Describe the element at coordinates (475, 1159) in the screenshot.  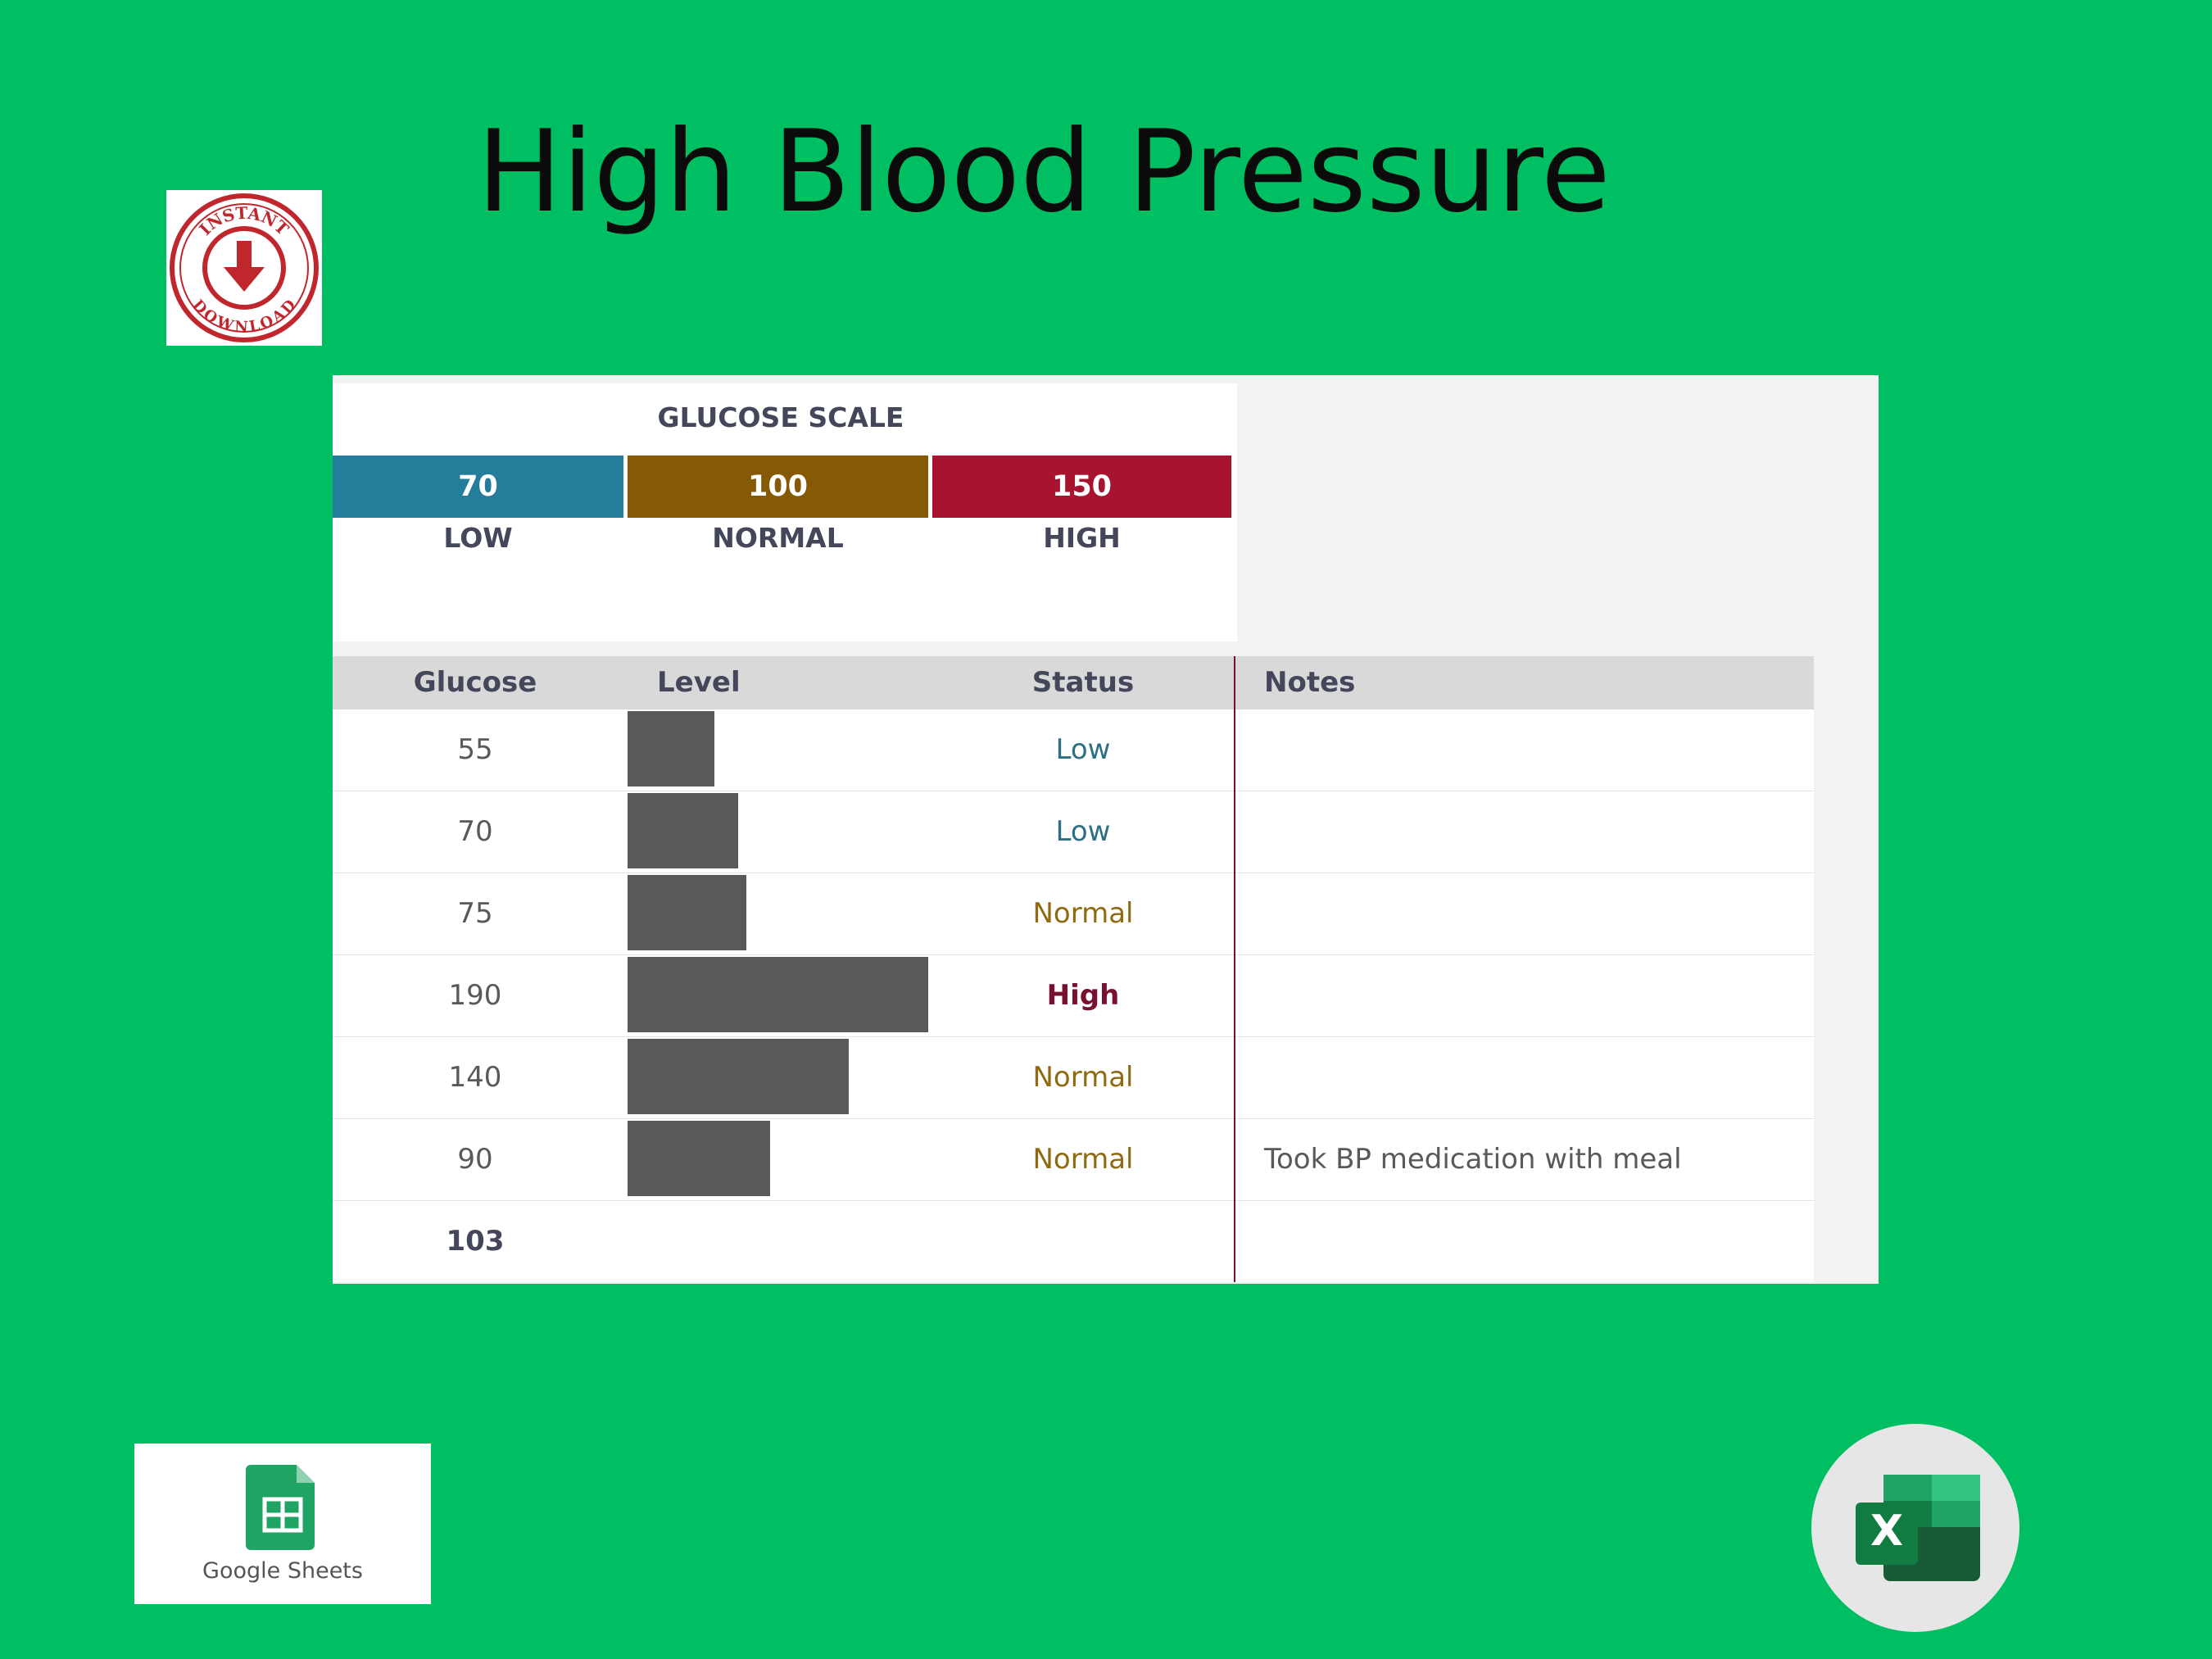
I see `glucose-cell: 90` at that location.